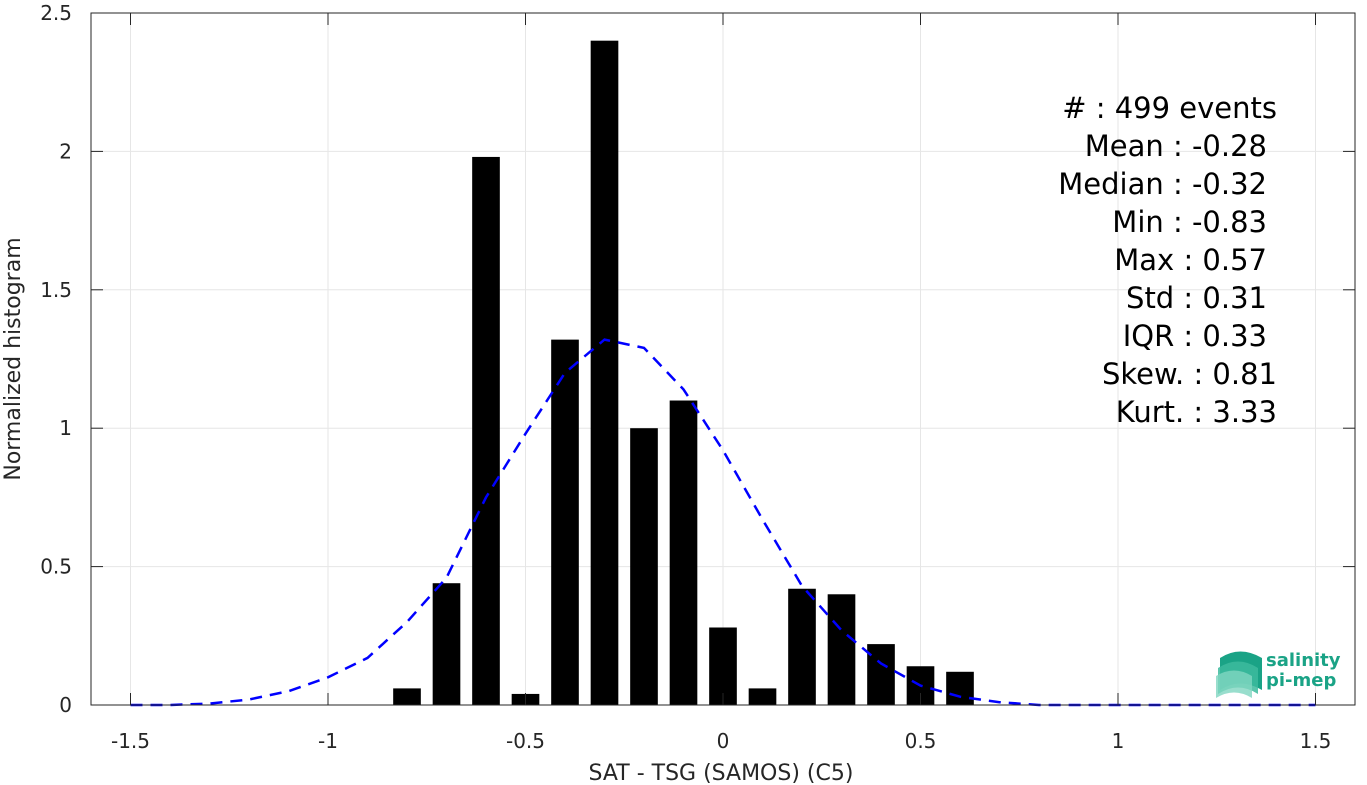 Image resolution: width=1367 pixels, height=785 pixels. I want to click on y-axis-title: Normalized histogram, so click(13, 358).